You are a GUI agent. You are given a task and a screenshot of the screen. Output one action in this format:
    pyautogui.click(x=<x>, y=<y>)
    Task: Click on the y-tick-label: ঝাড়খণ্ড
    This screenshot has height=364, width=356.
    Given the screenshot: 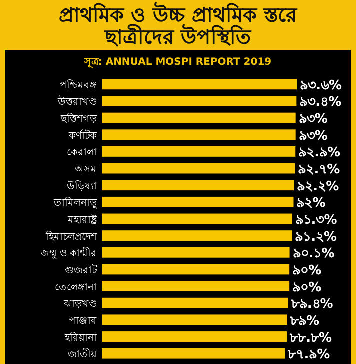 What is the action you would take?
    pyautogui.click(x=80, y=304)
    